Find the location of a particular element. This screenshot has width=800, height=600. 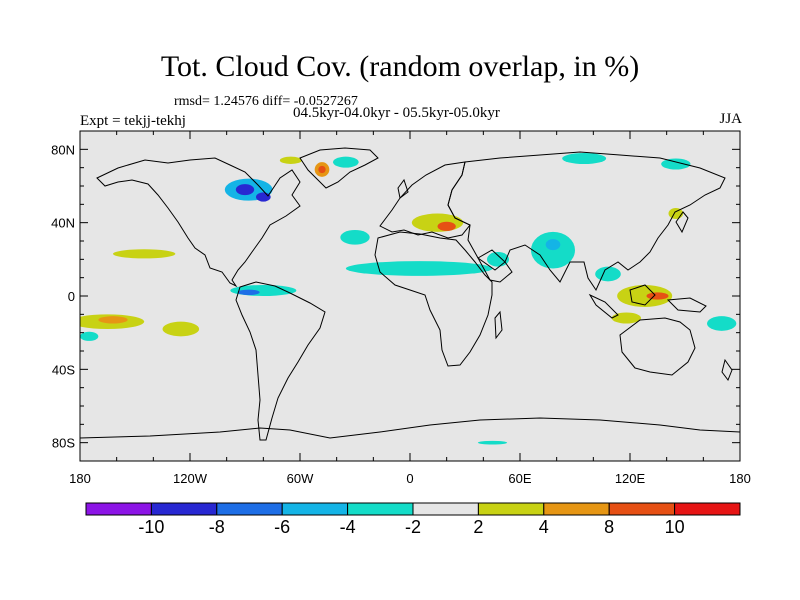

coastline-greenland is located at coordinates (339, 168).